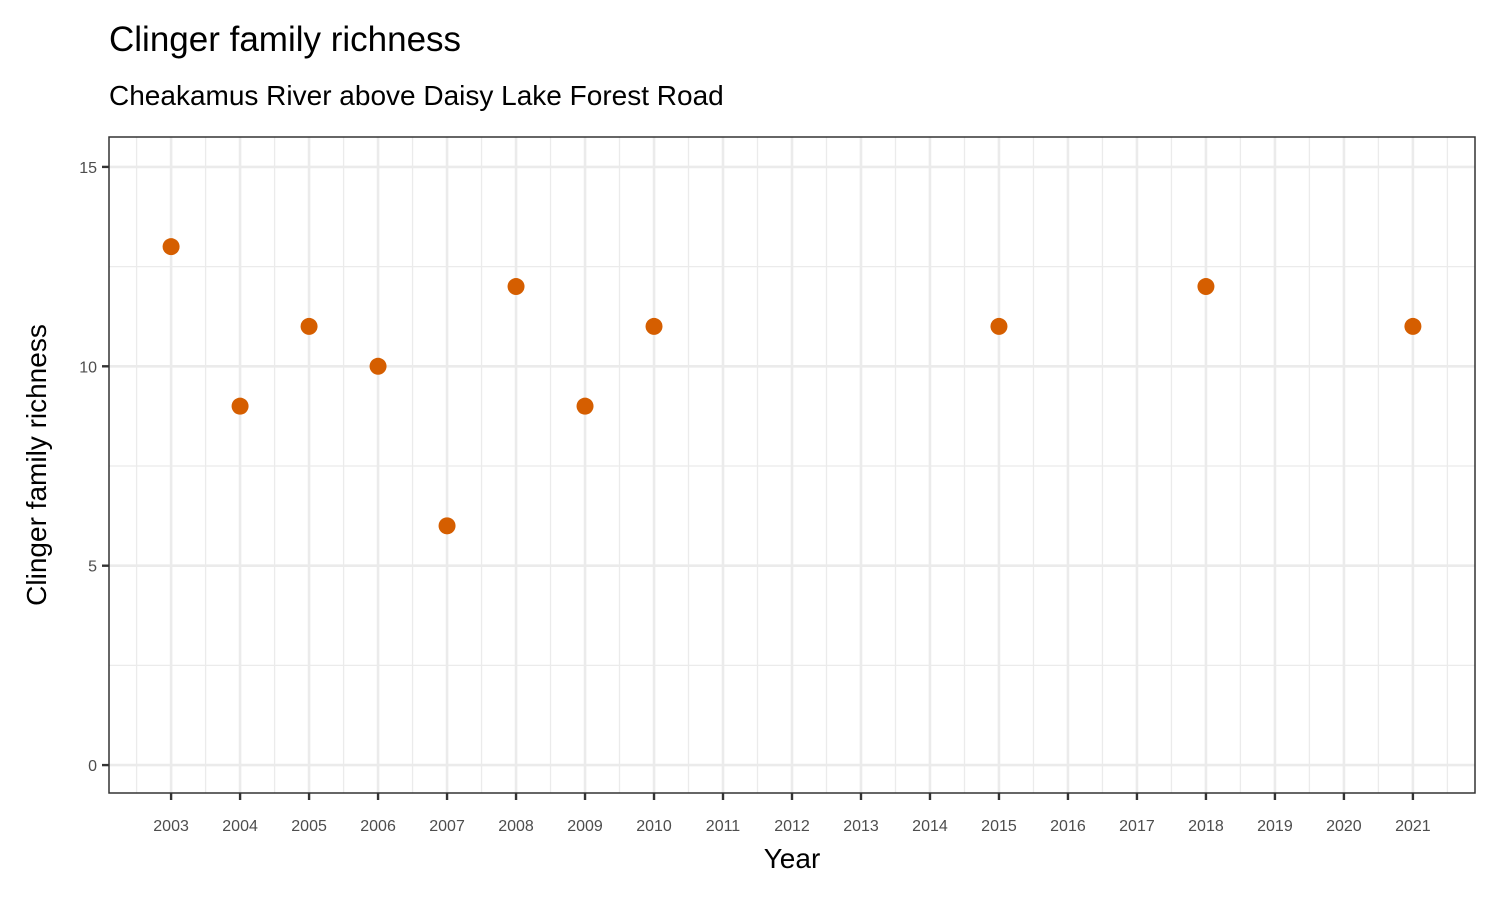  I want to click on x-tick-label: 2012, so click(792, 826).